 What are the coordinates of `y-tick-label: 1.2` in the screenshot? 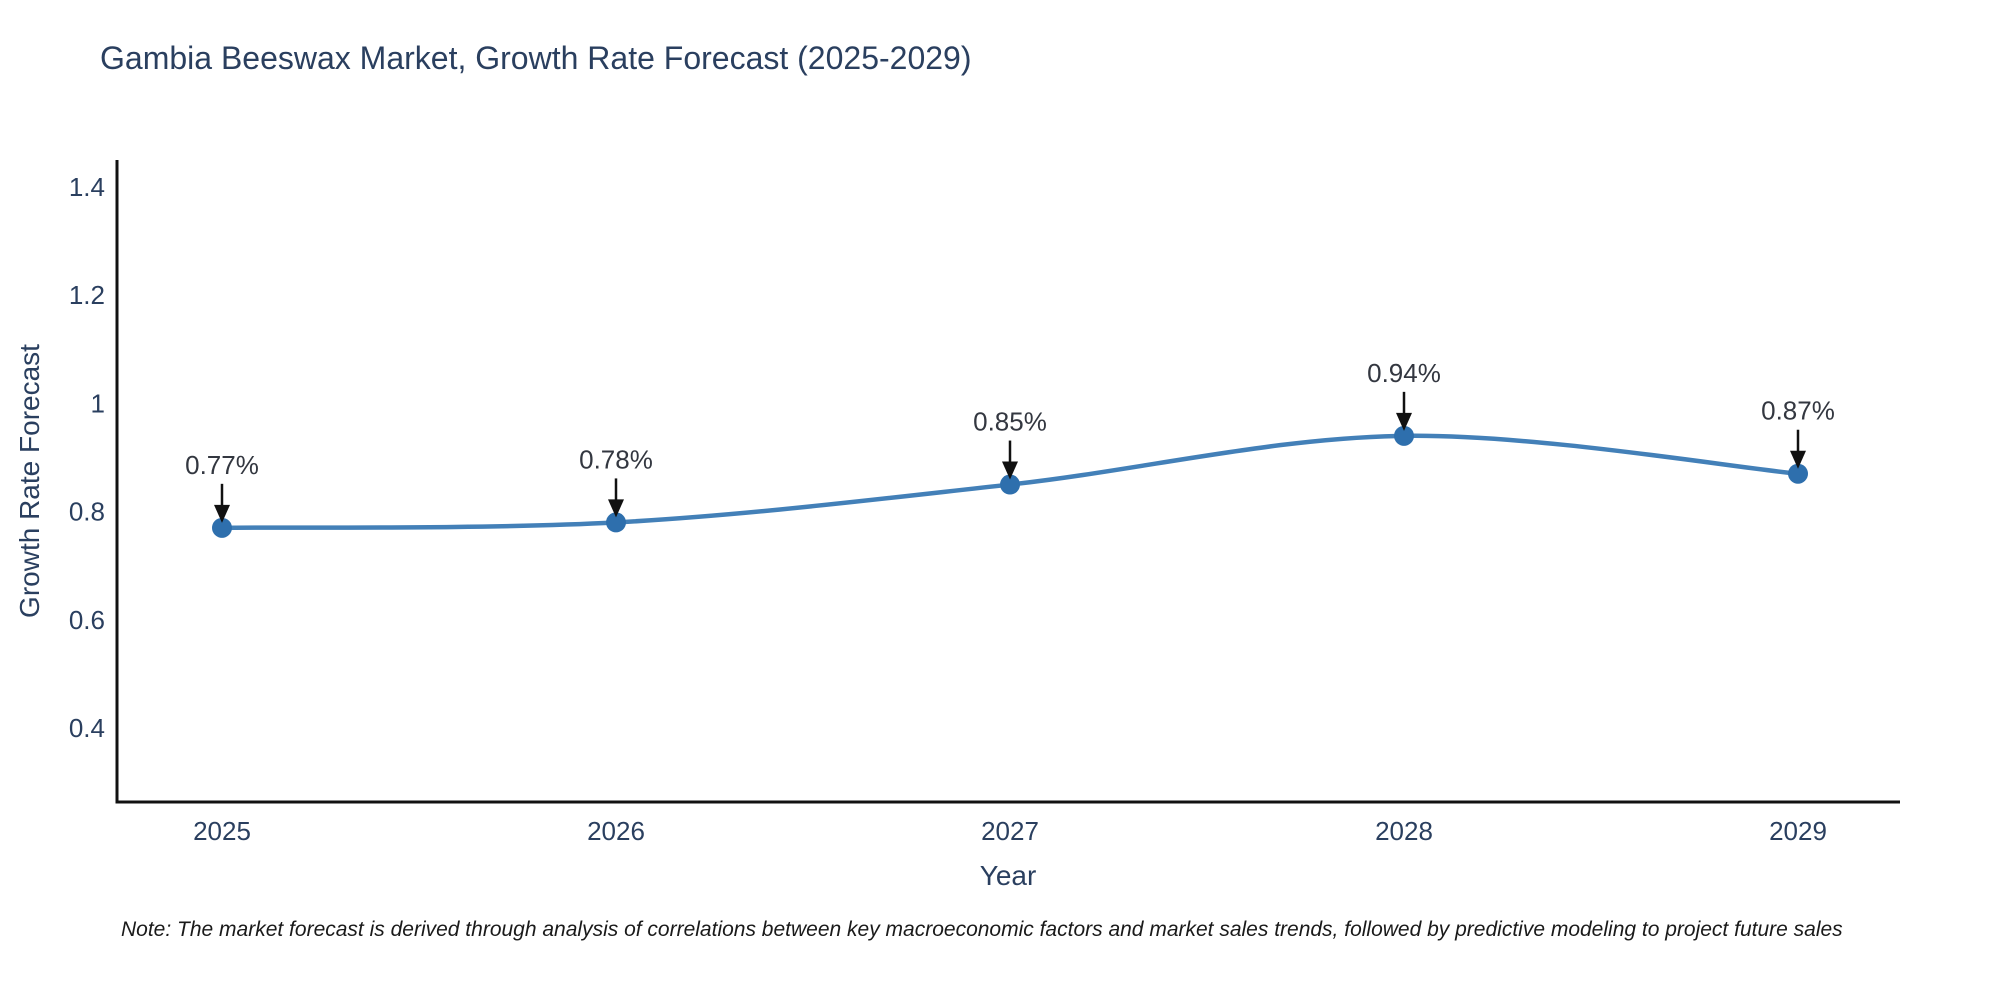 It's located at (87, 295).